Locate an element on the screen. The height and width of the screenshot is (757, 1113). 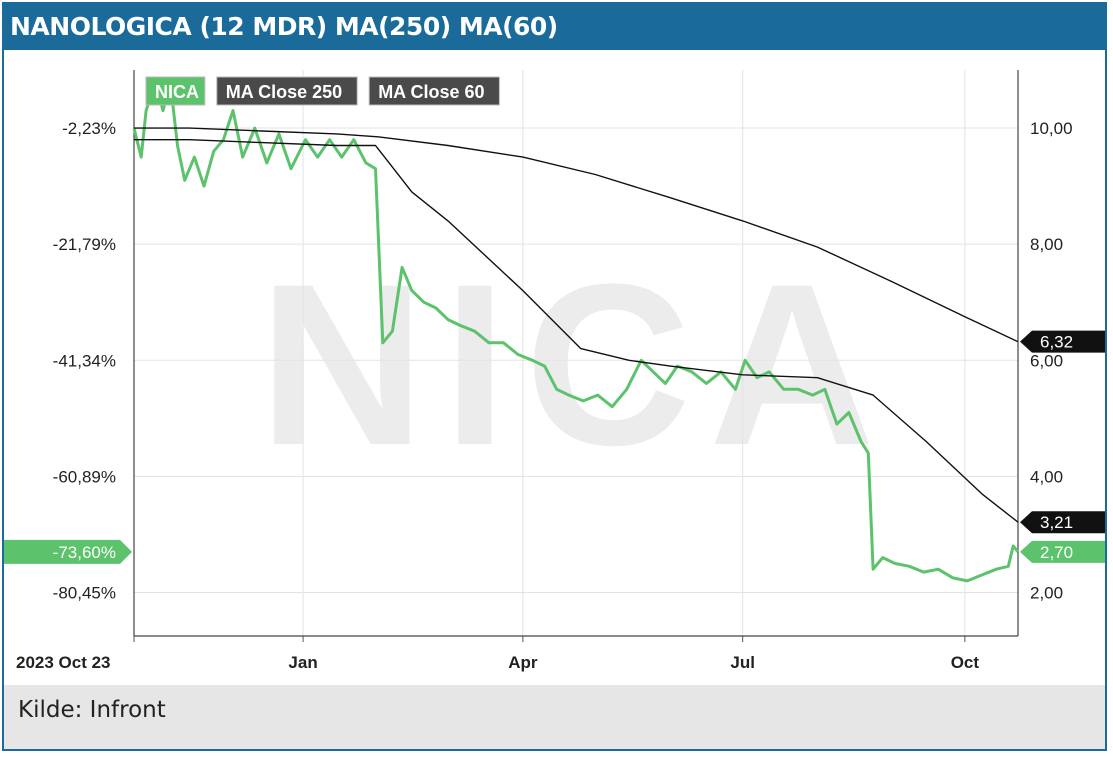
chart-title: NANOLOGICA (12 MDR) MA(250) MA(60) is located at coordinates (554, 27).